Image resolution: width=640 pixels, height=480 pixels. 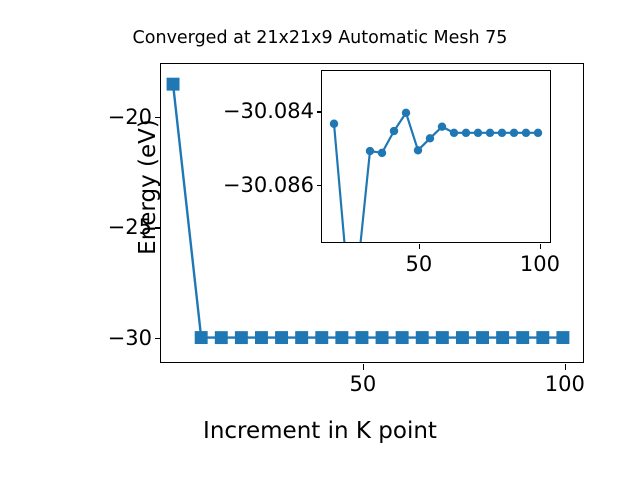 I want to click on inset-series-plot, so click(x=436, y=175).